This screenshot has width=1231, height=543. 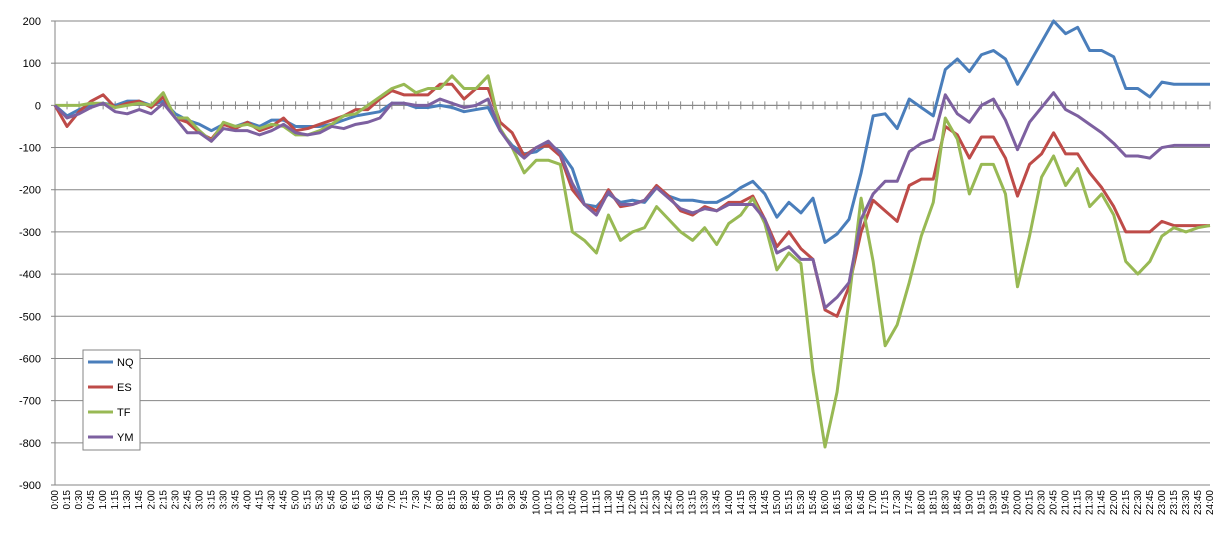 What do you see at coordinates (981, 502) in the screenshot?
I see `x-tick-label: 19:15` at bounding box center [981, 502].